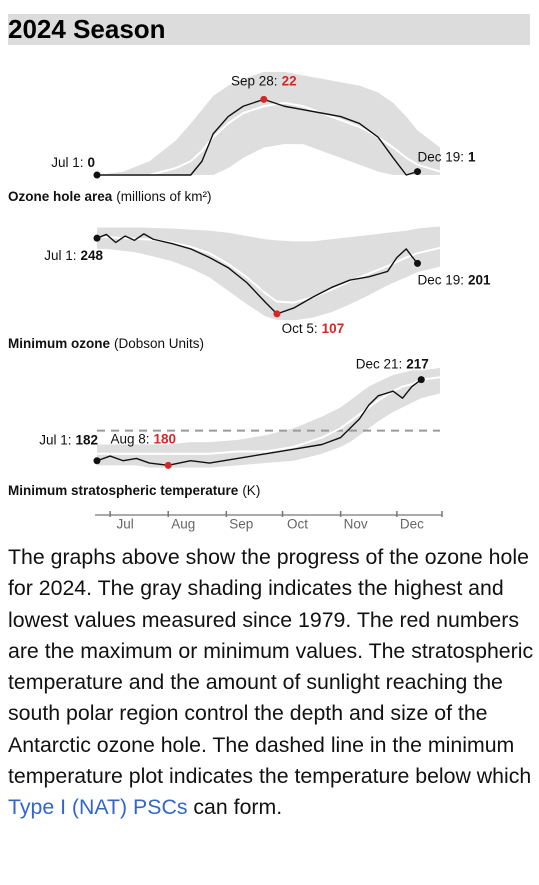  Describe the element at coordinates (183, 524) in the screenshot. I see `x-tick-label: Aug` at that location.